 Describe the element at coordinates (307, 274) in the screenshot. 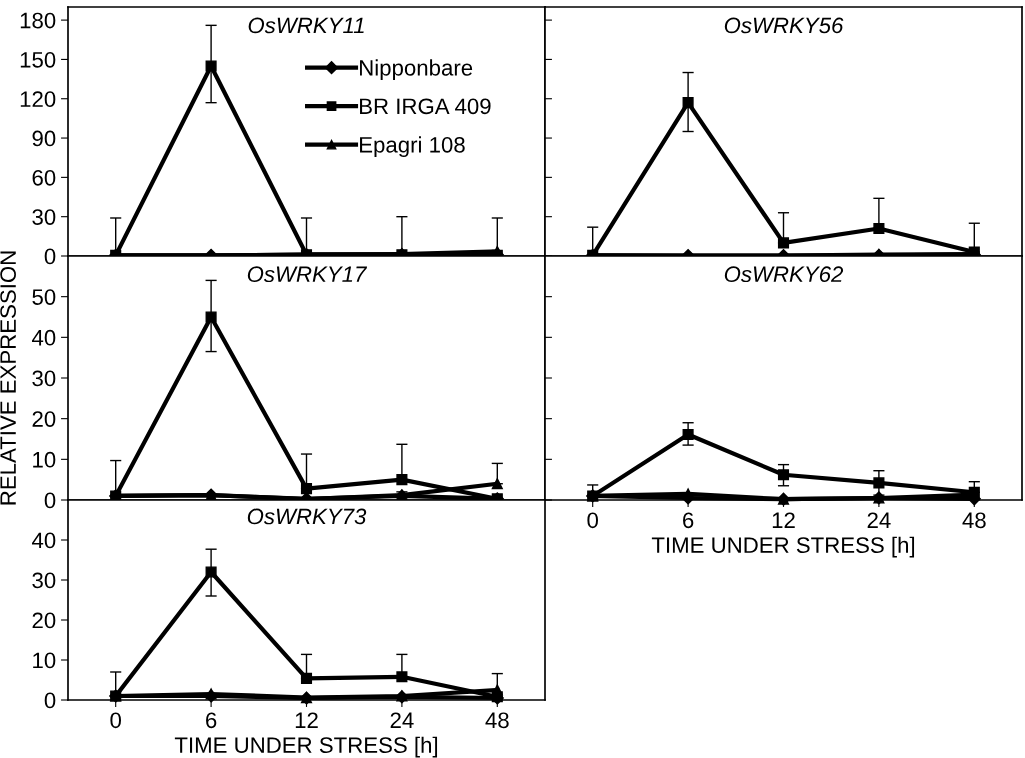

I see `chart-title: OsWRKY17` at that location.